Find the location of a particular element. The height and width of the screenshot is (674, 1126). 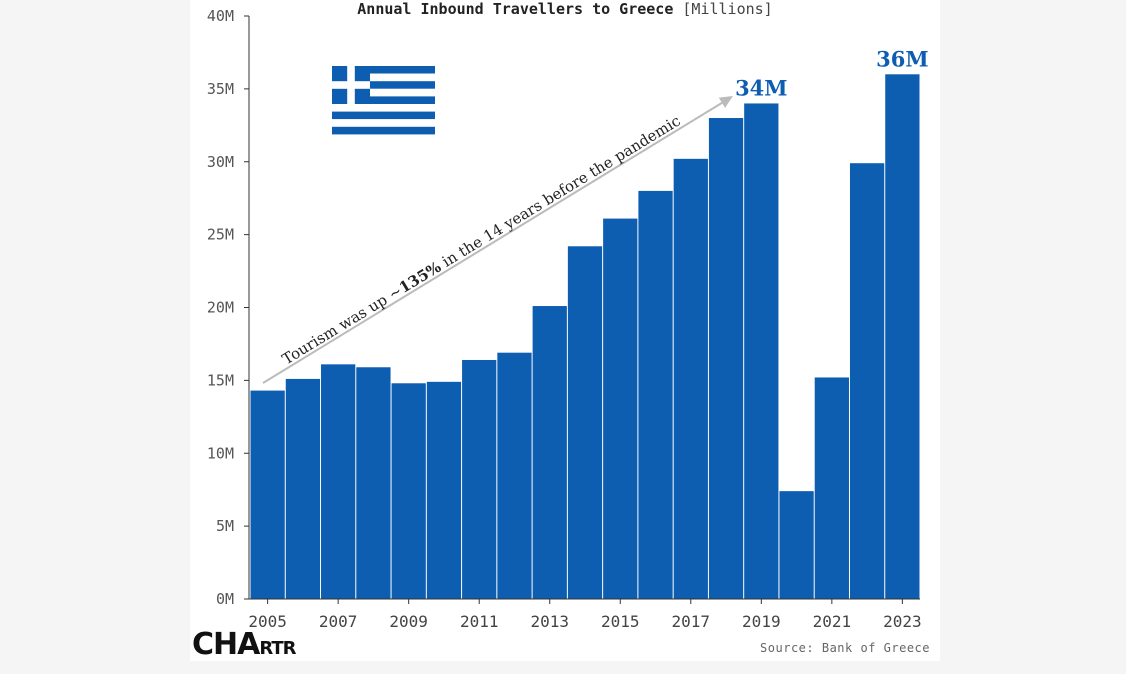

bar-2007 is located at coordinates (338, 481).